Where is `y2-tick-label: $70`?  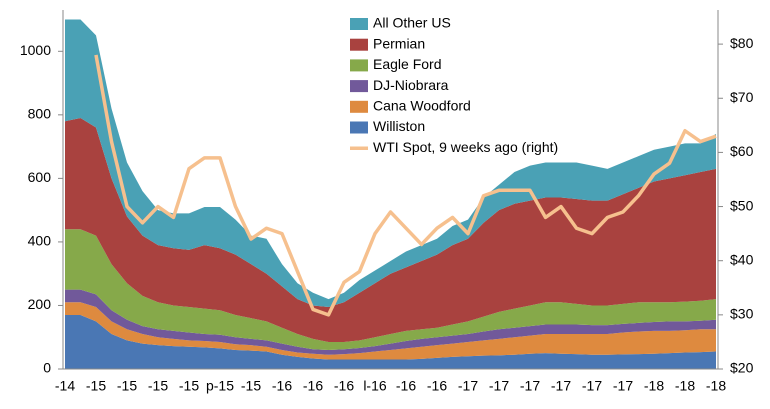 y2-tick-label: $70 is located at coordinates (742, 97).